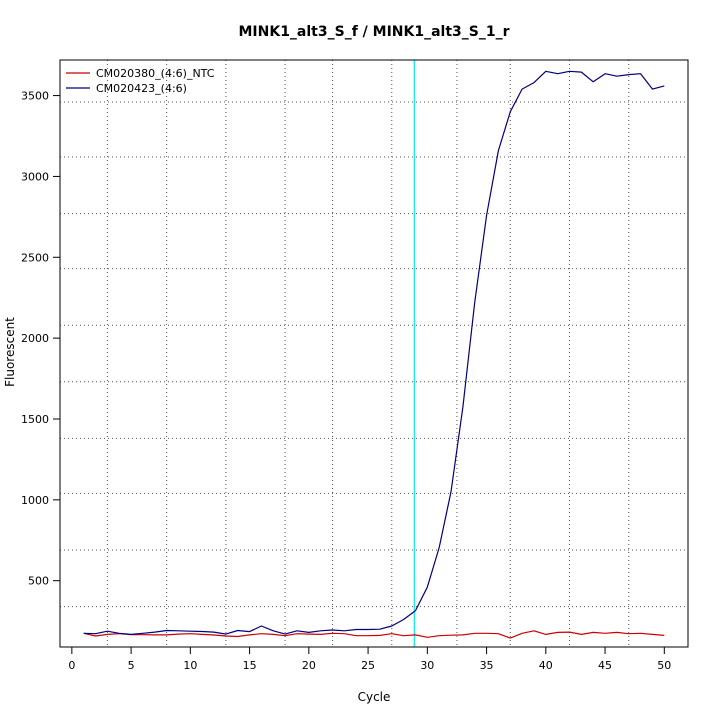 This screenshot has width=720, height=720. I want to click on x-axis-label: Cycle, so click(374, 697).